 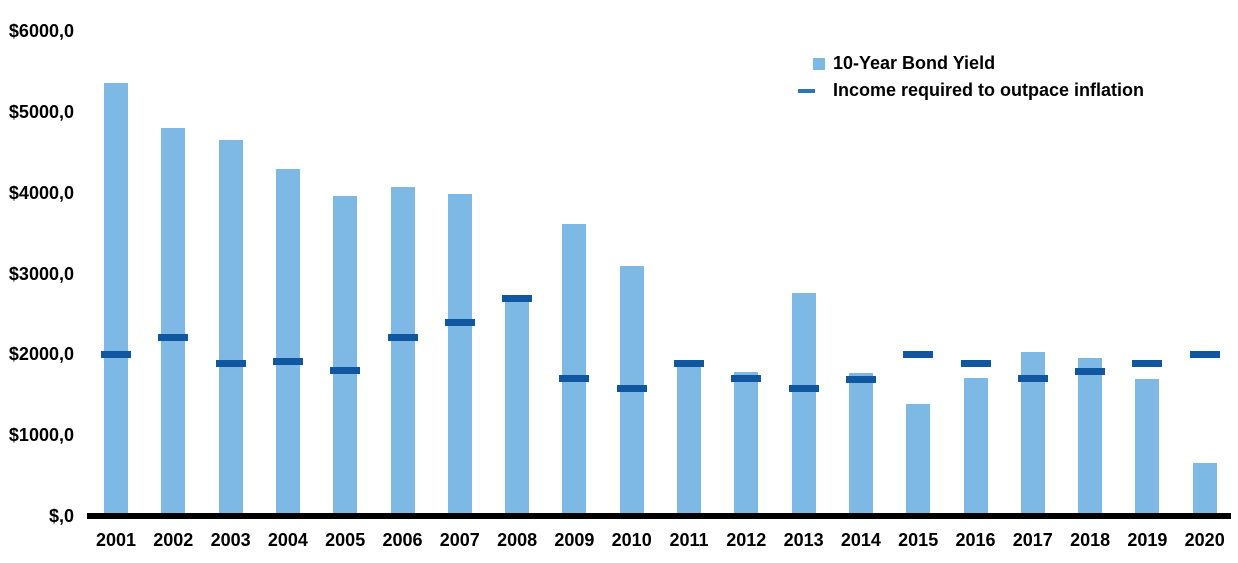 I want to click on dash-2011, so click(x=689, y=363).